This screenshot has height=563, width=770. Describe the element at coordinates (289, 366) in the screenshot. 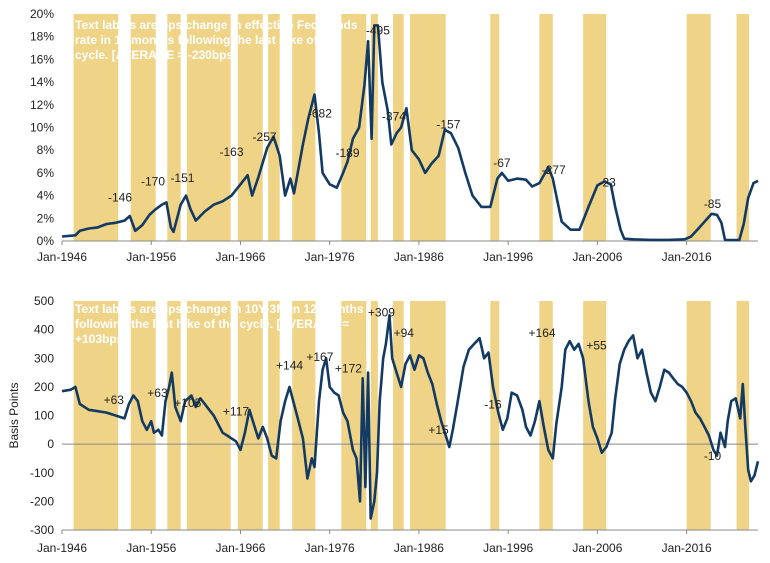

I see `yield-curve-data-label: +144` at that location.